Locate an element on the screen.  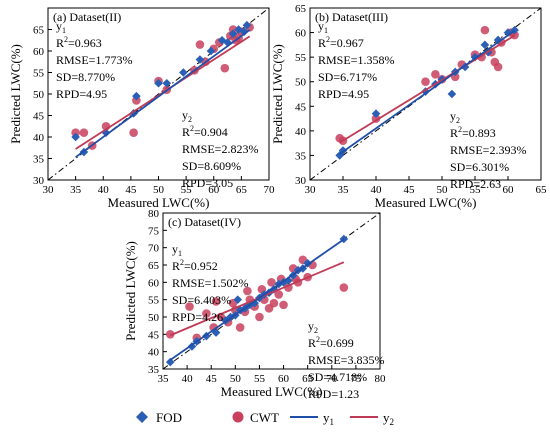
plot-frame is located at coordinates (271, 291).